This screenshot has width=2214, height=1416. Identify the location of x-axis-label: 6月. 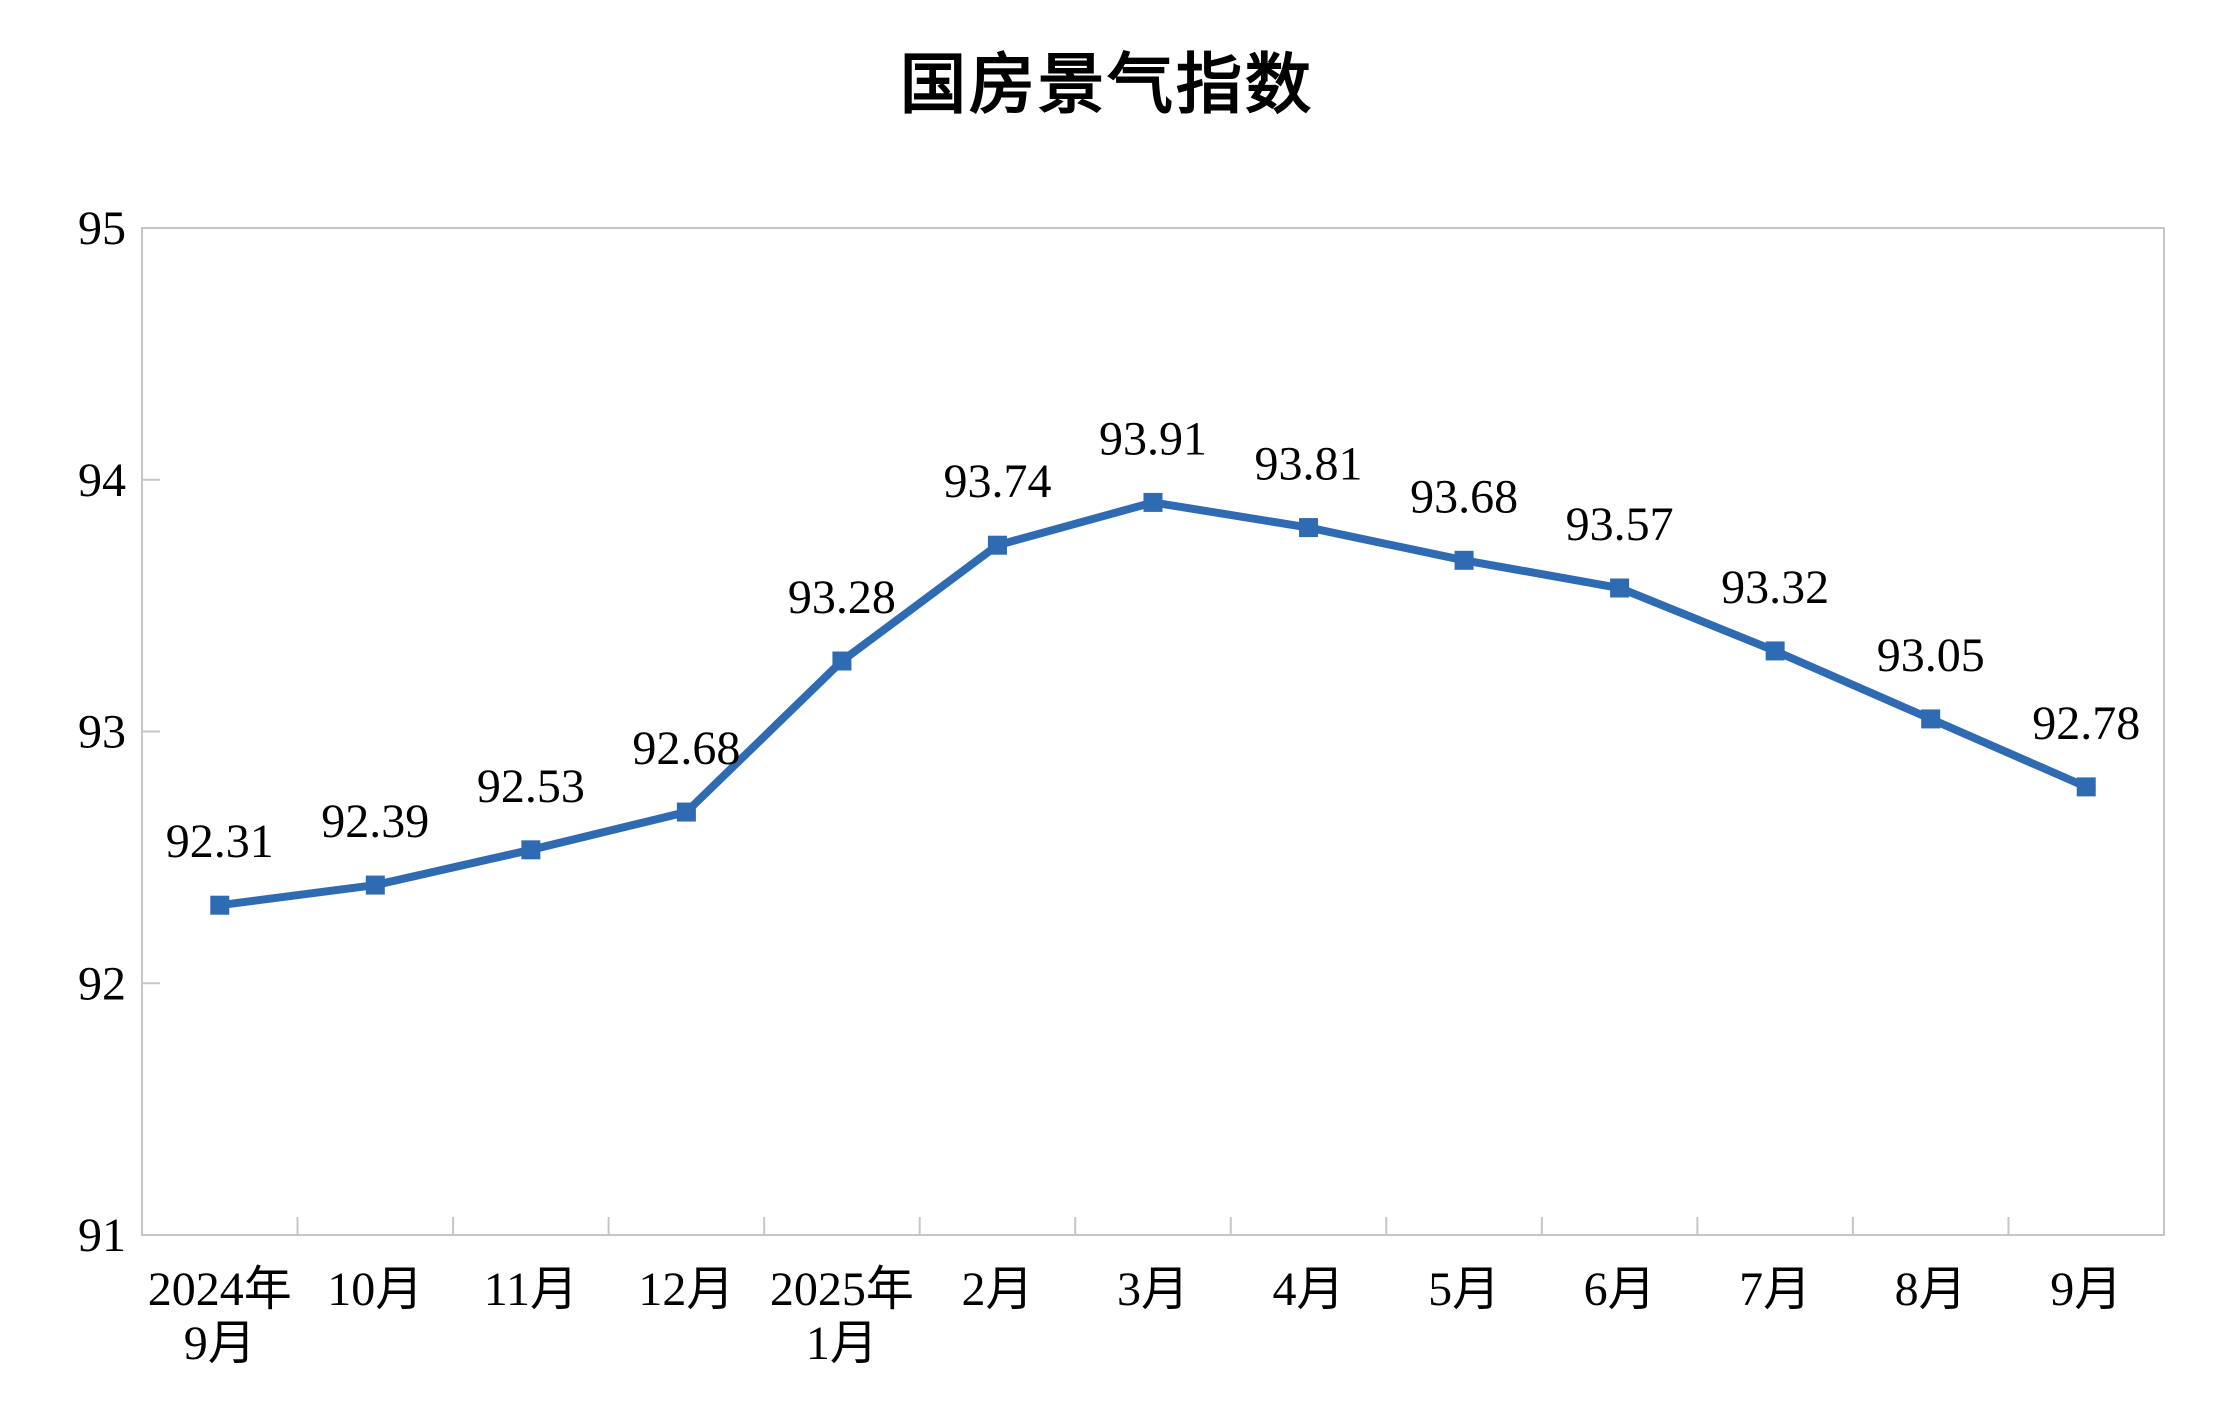
(1620, 1289).